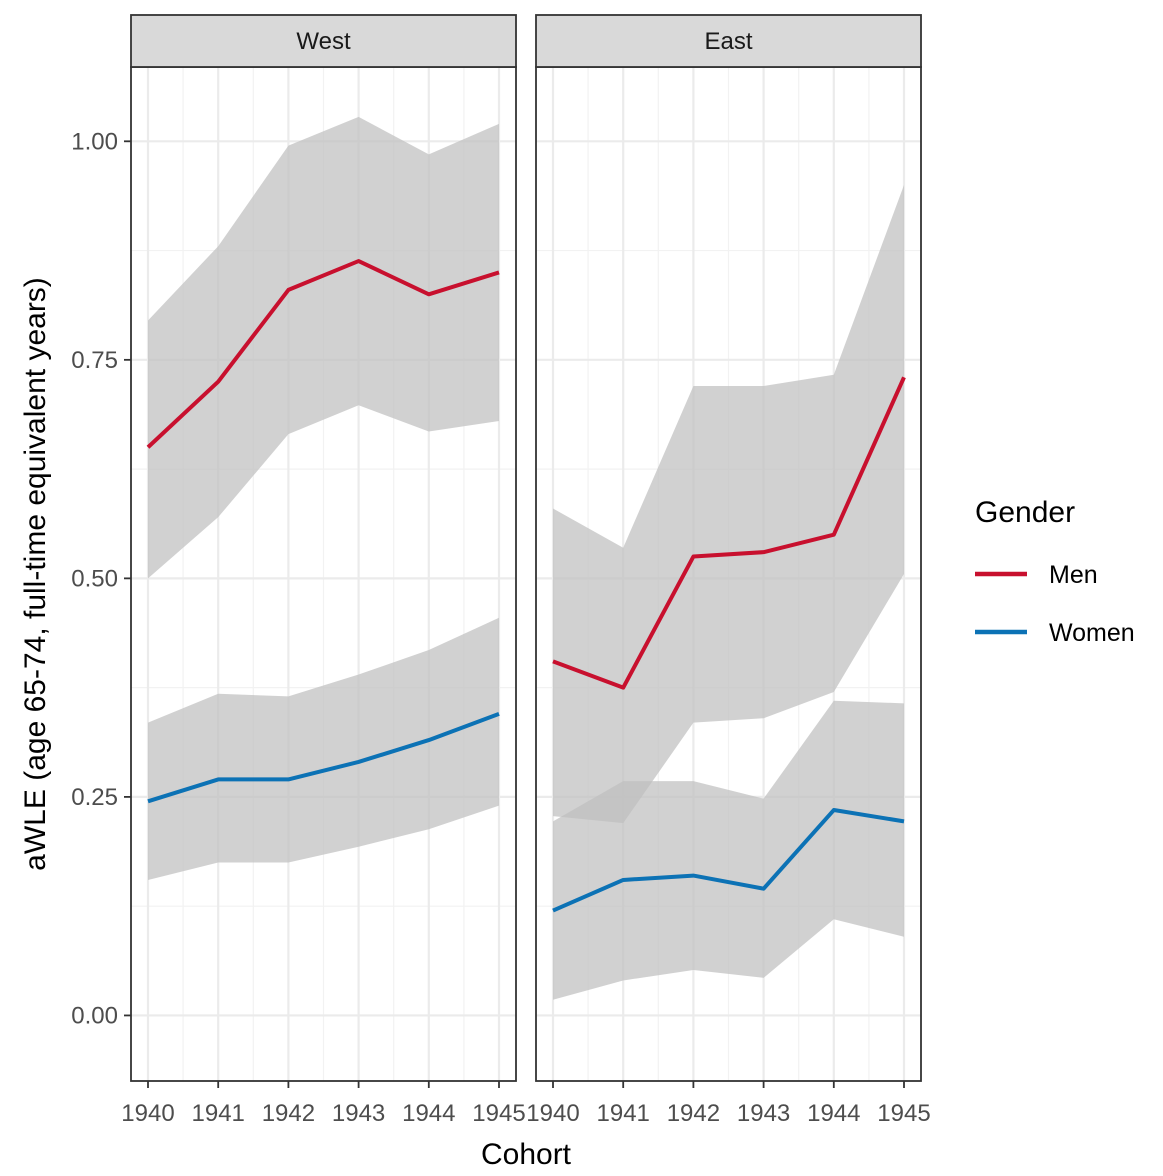 The height and width of the screenshot is (1176, 1163). What do you see at coordinates (1092, 633) in the screenshot?
I see `legend-label-women: Women` at bounding box center [1092, 633].